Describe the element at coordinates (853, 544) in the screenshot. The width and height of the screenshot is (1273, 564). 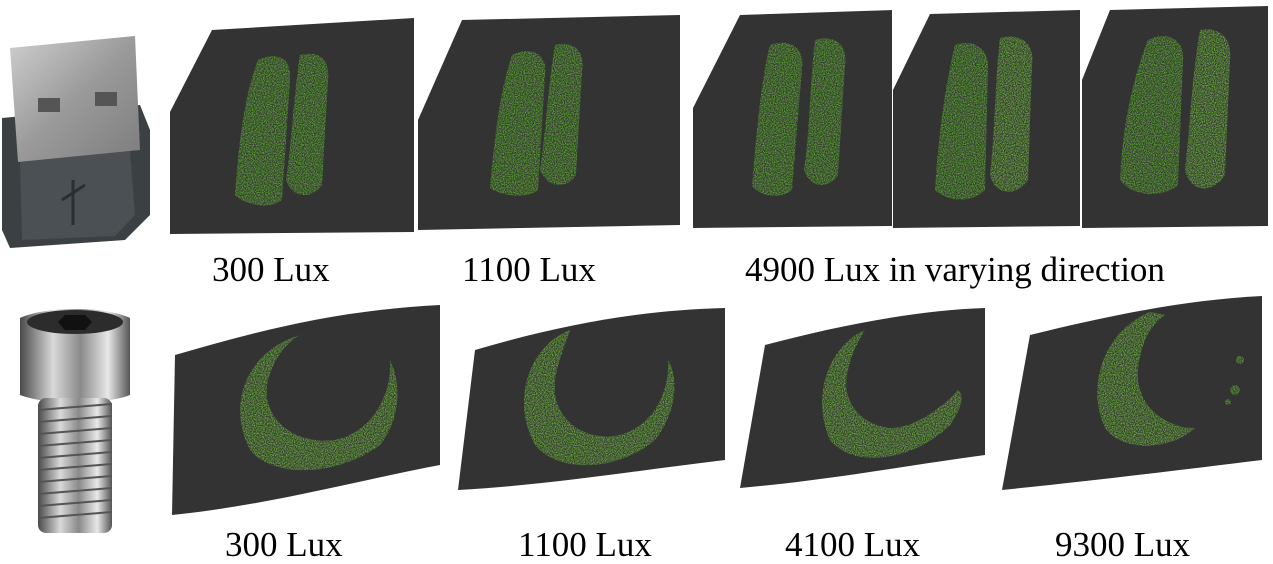
I see `bottom-caption-4100-lux: 4100 Lux` at that location.